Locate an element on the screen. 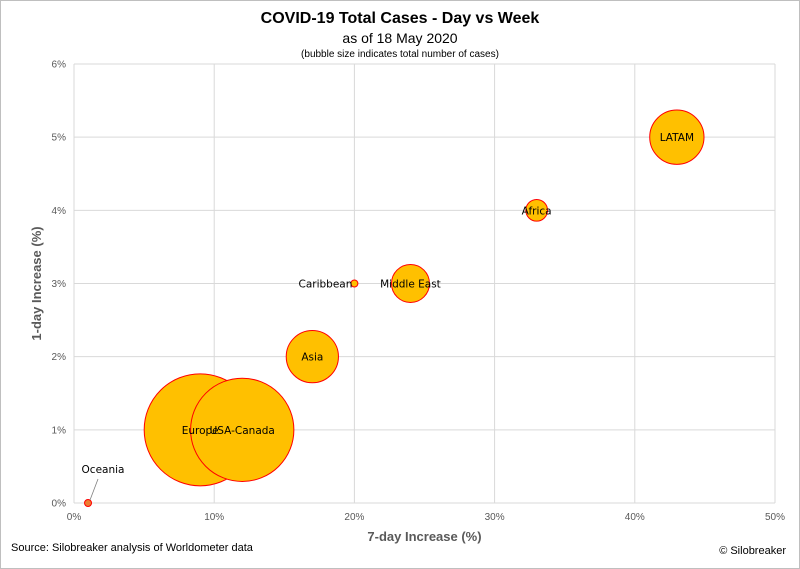 This screenshot has width=800, height=569. bubble-label-latam: LATAM is located at coordinates (677, 138).